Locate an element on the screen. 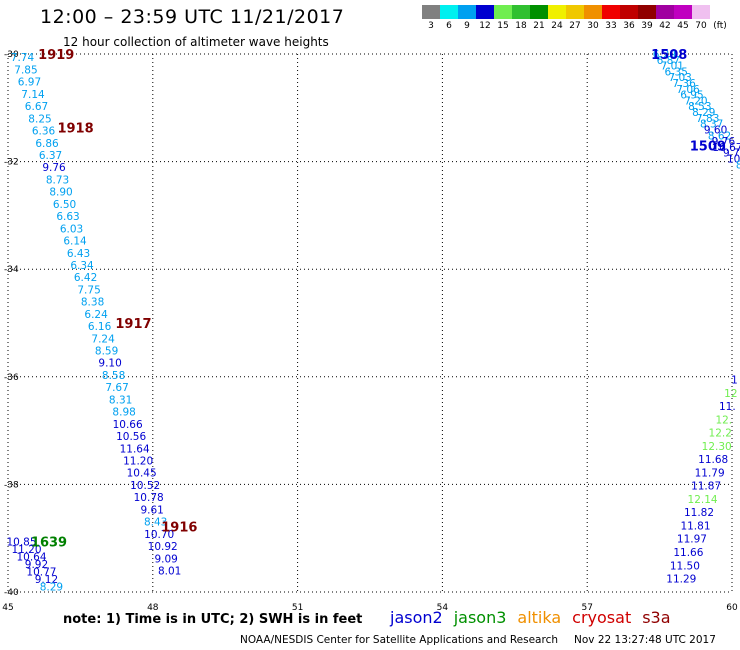  legend-bin-label: 30 is located at coordinates (593, 26).